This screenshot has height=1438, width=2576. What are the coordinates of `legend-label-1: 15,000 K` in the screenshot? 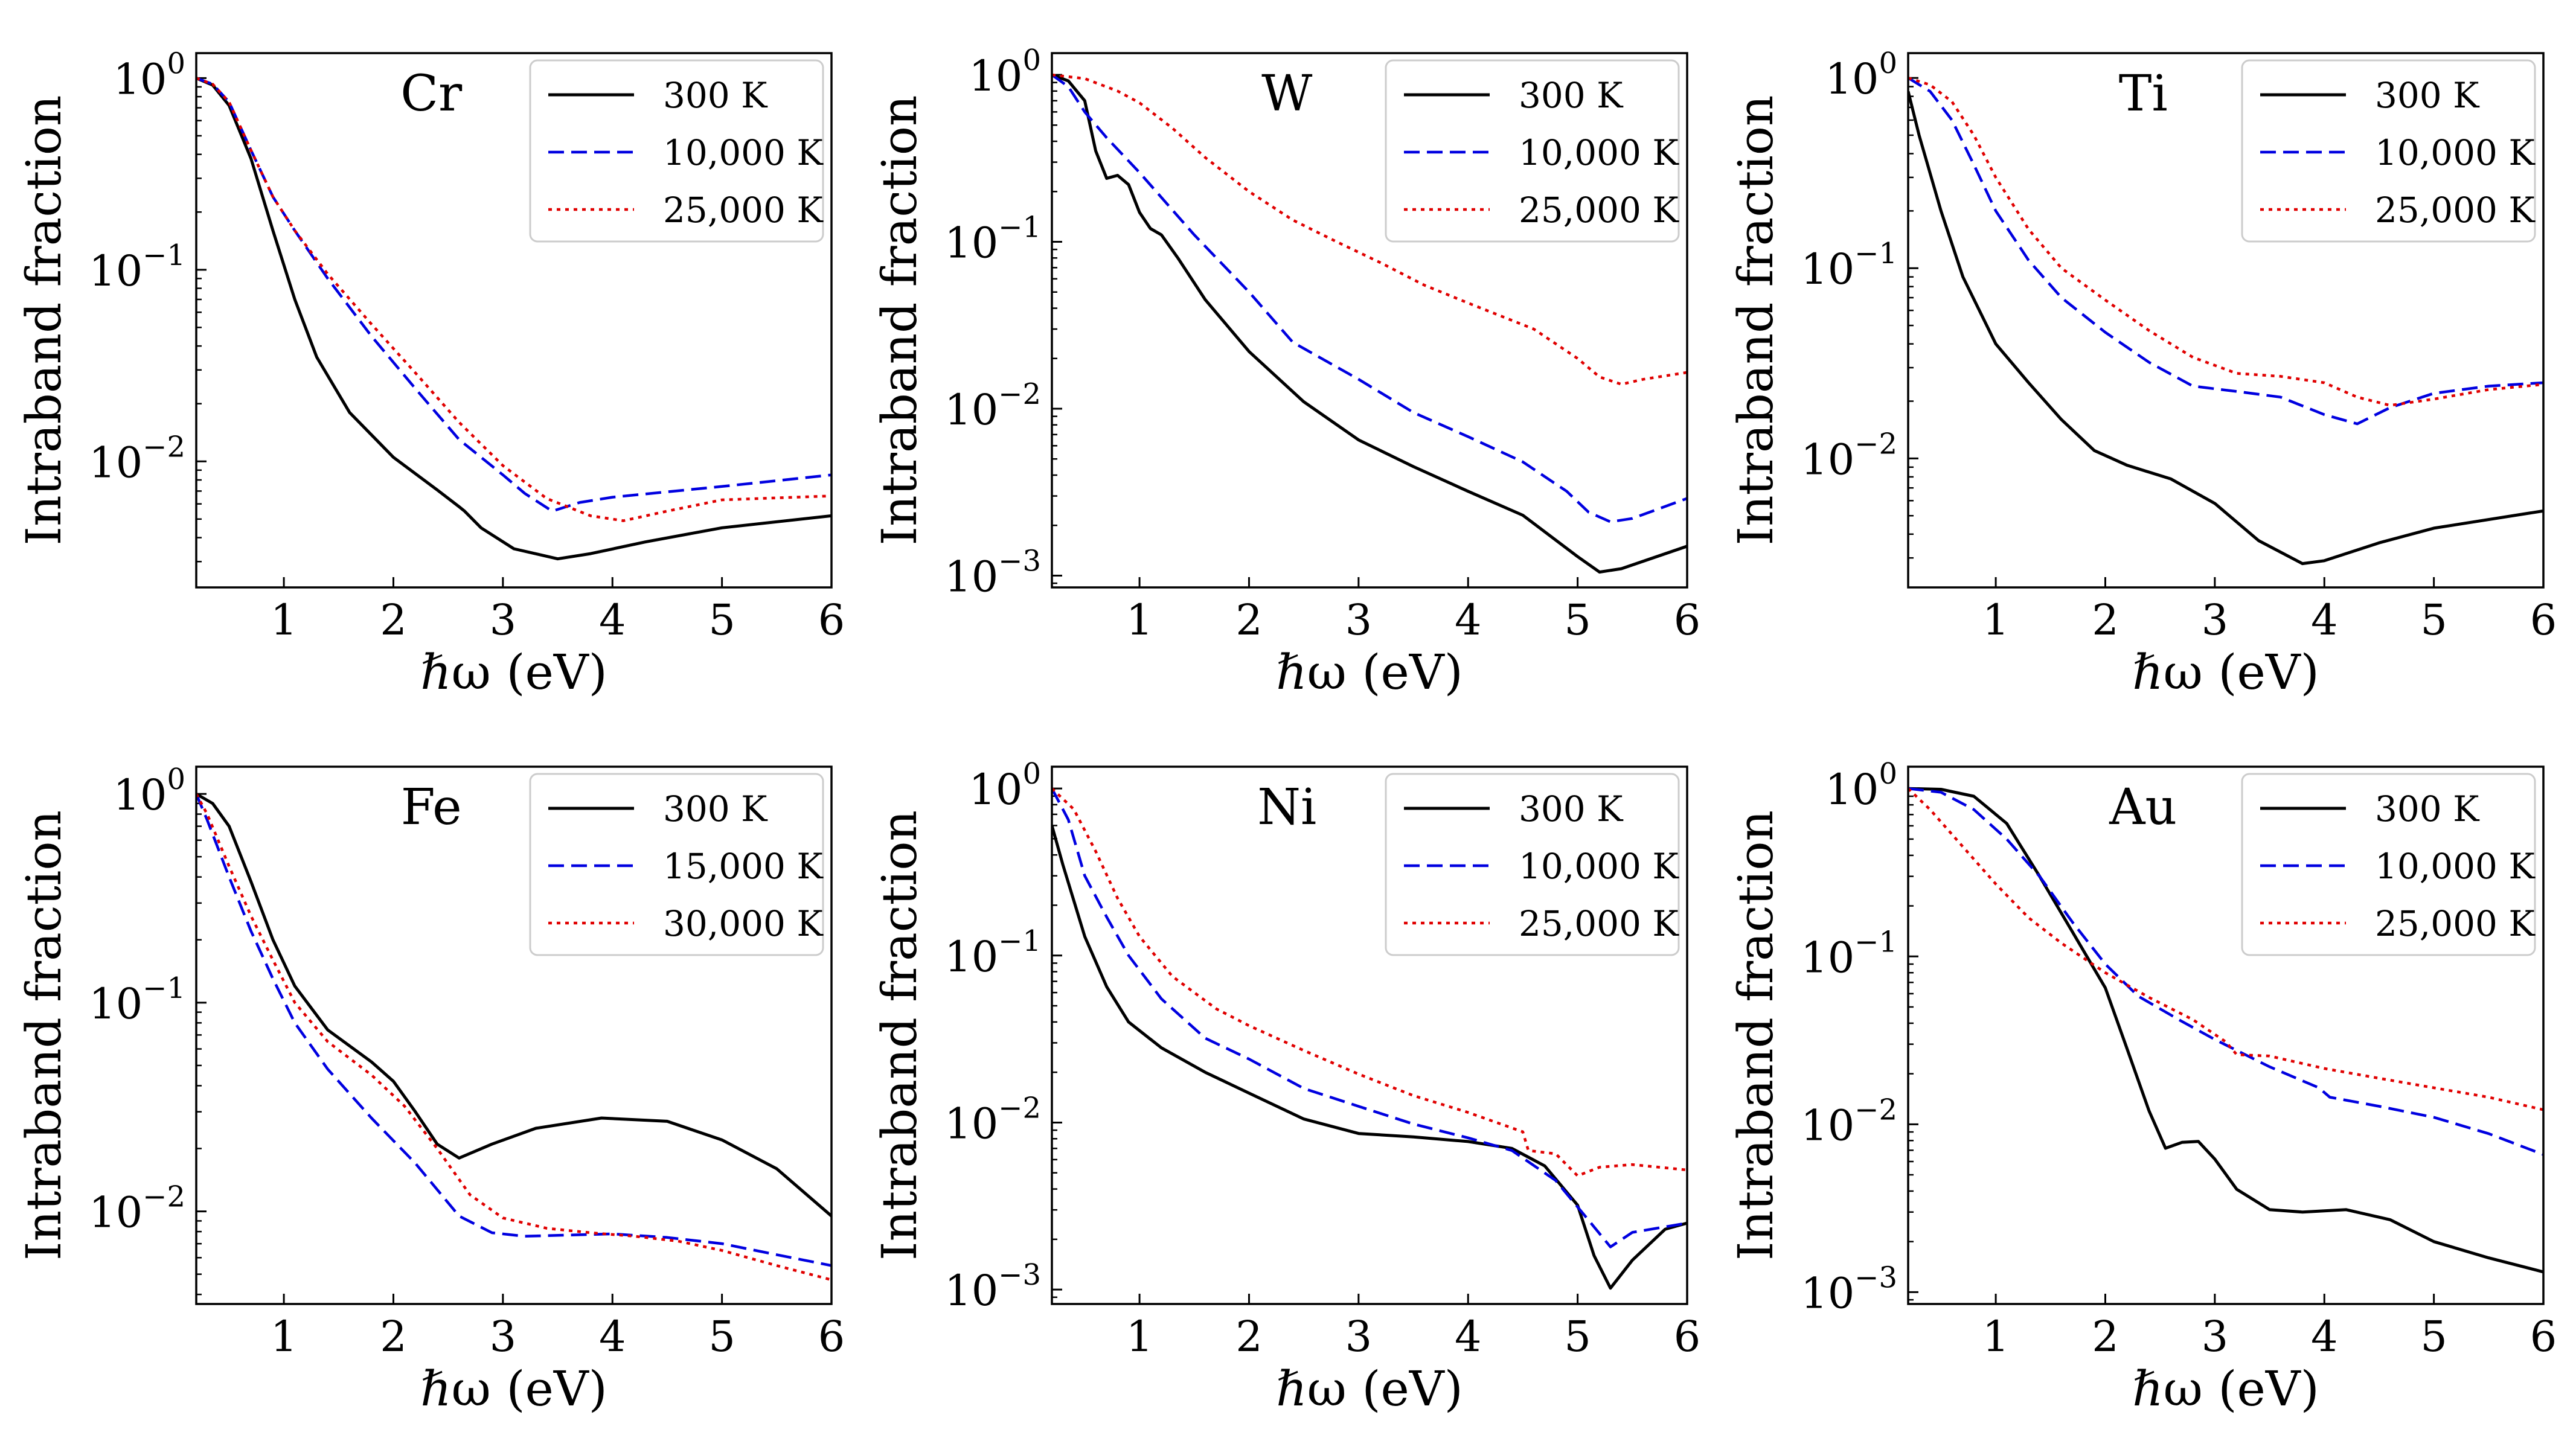 It's located at (743, 866).